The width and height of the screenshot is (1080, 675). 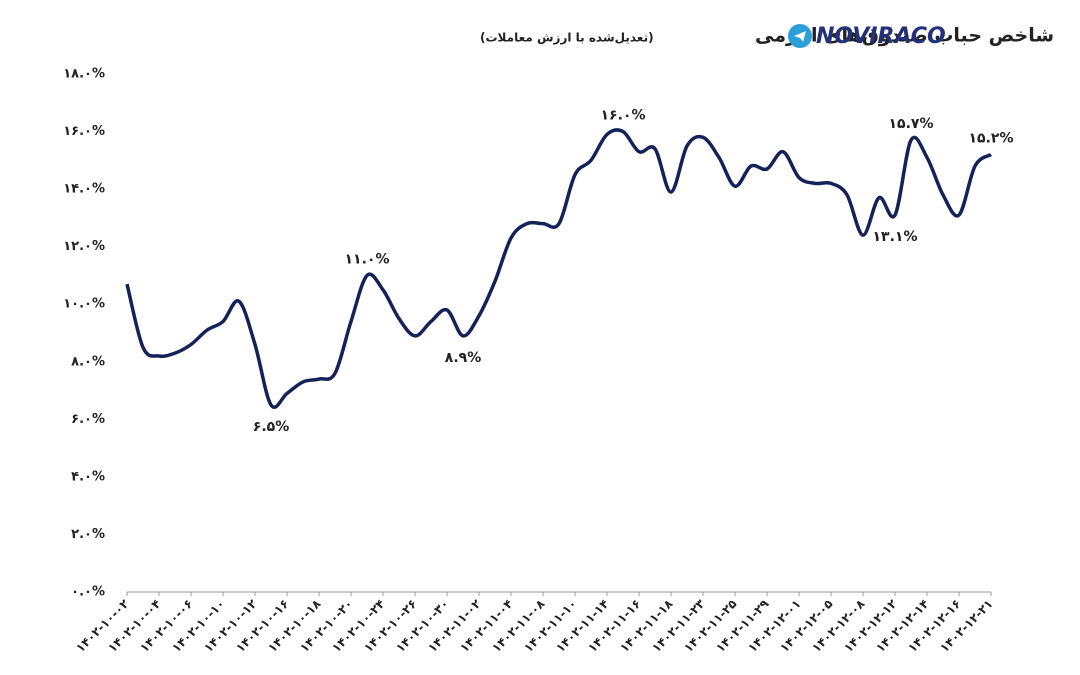 I want to click on y-tick-label: ۱۴.۰%, so click(x=84, y=189).